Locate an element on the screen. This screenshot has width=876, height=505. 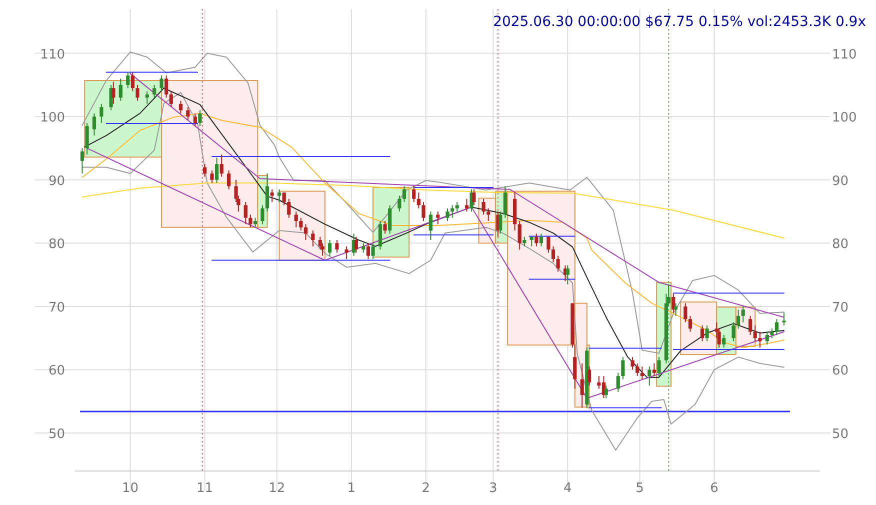
y-tick-label: 70 is located at coordinates (56, 308).